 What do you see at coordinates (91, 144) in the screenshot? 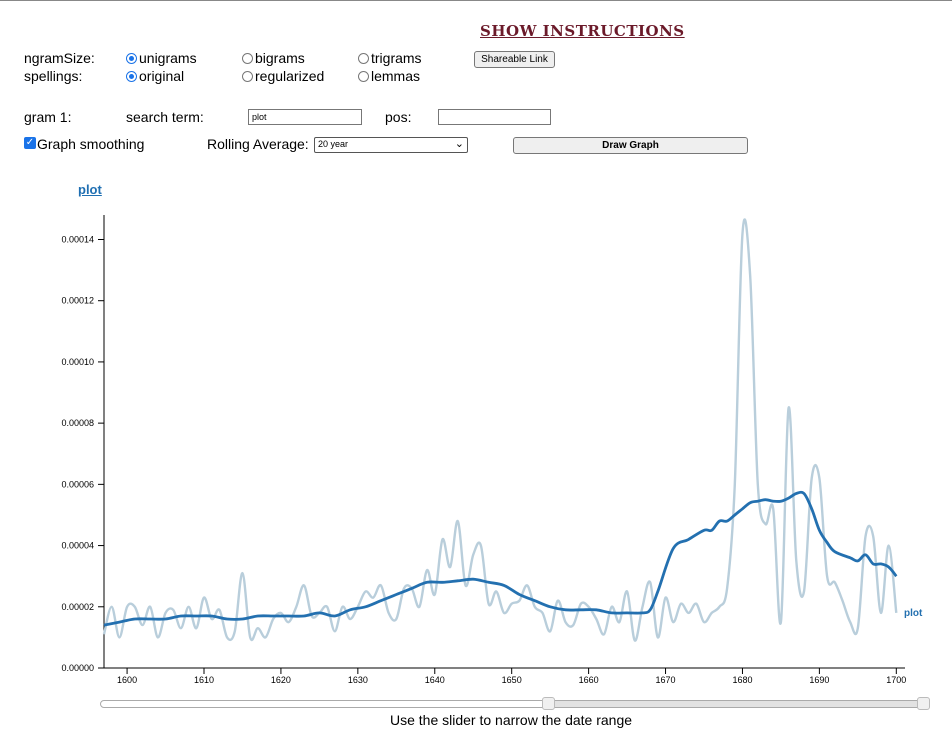
I see `smoothing-label: Graph smoothing` at bounding box center [91, 144].